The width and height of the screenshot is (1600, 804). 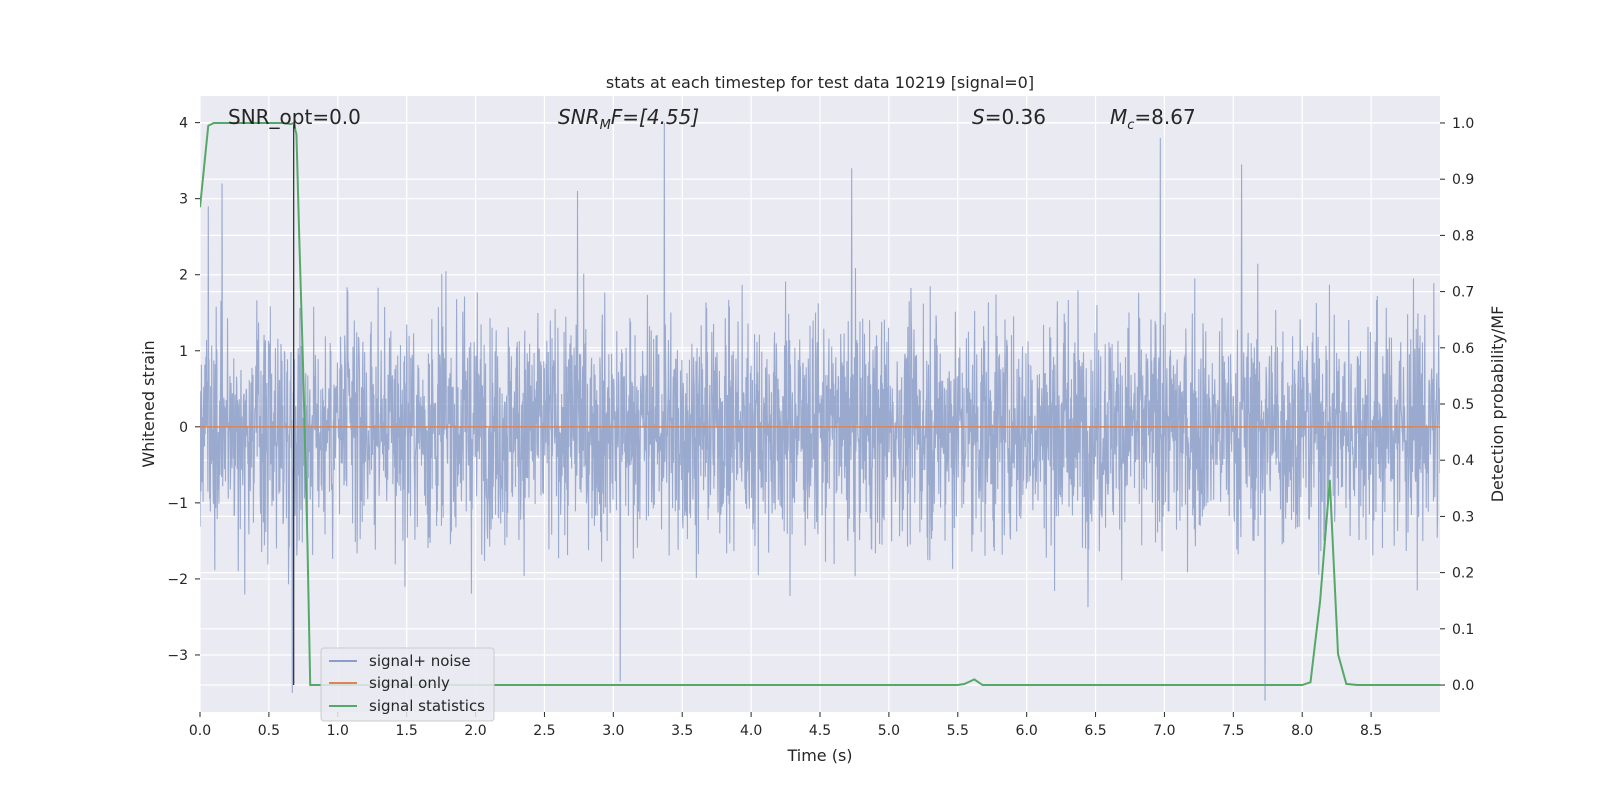 I want to click on x-tick-label: 0.0, so click(x=200, y=731).